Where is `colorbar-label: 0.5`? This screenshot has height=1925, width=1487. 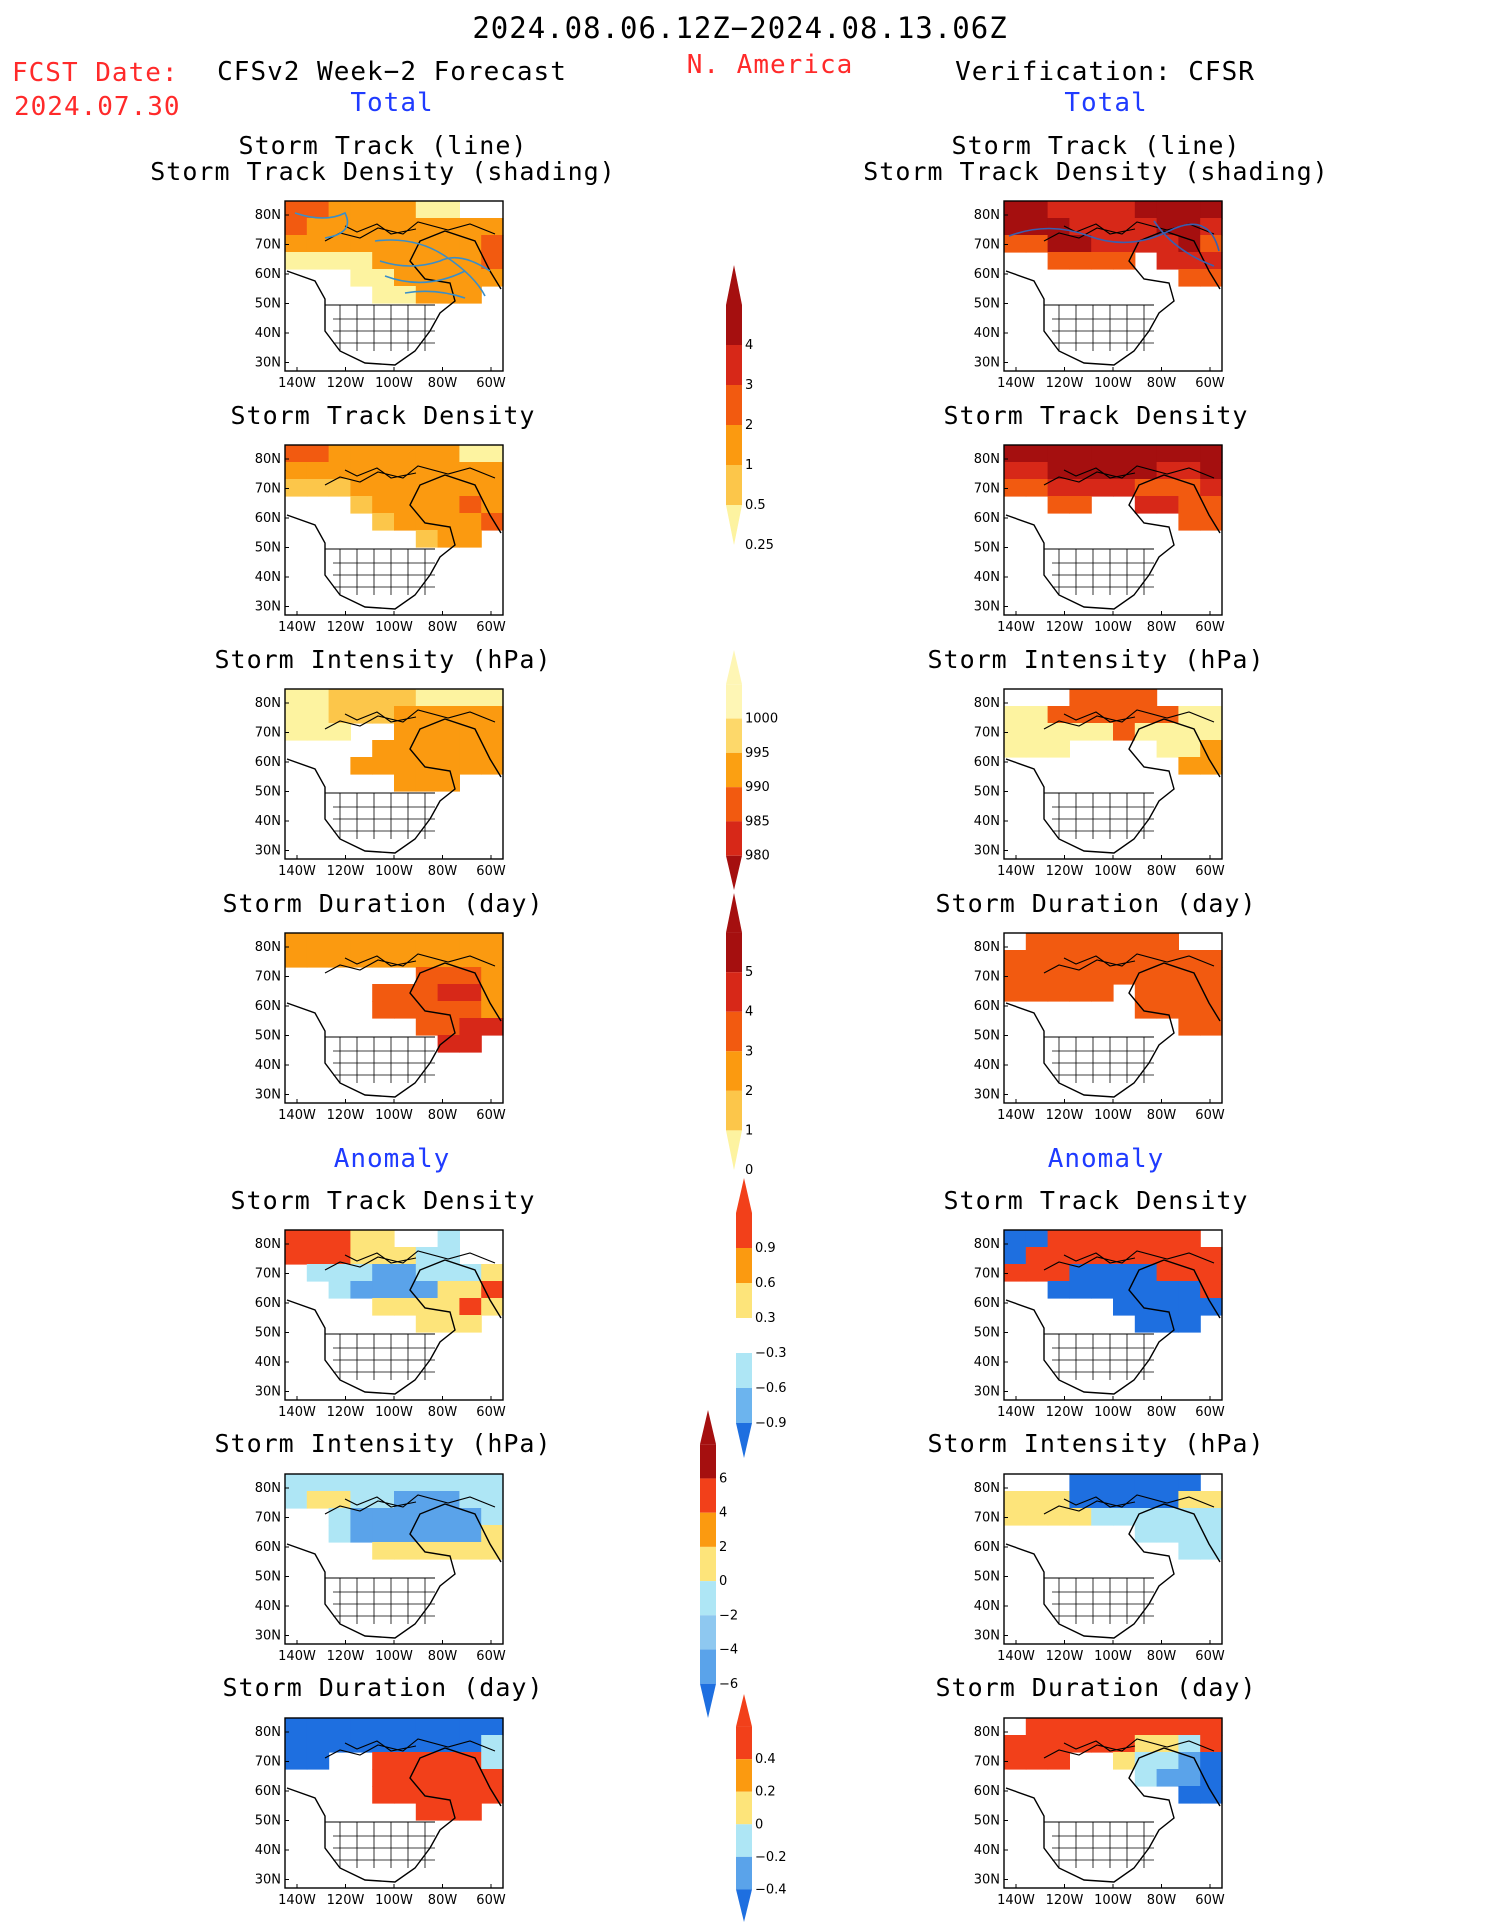 colorbar-label: 0.5 is located at coordinates (755, 505).